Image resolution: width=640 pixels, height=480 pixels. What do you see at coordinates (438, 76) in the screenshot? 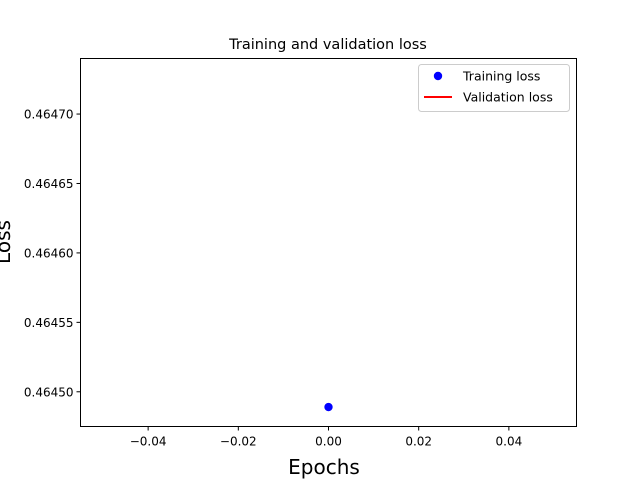
I see `legend-marker-training-loss` at bounding box center [438, 76].